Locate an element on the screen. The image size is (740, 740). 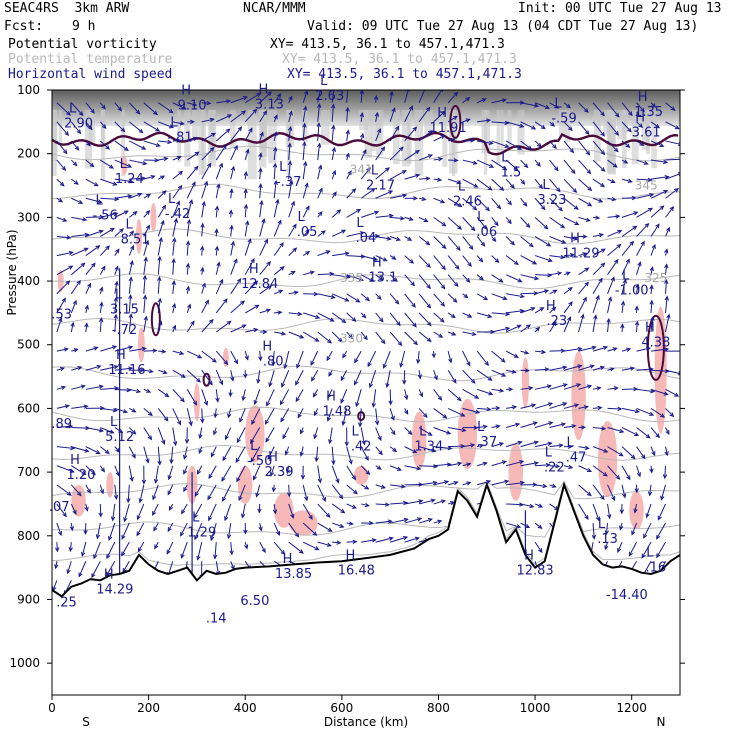
pv-shade-streak is located at coordinates (212, 138).